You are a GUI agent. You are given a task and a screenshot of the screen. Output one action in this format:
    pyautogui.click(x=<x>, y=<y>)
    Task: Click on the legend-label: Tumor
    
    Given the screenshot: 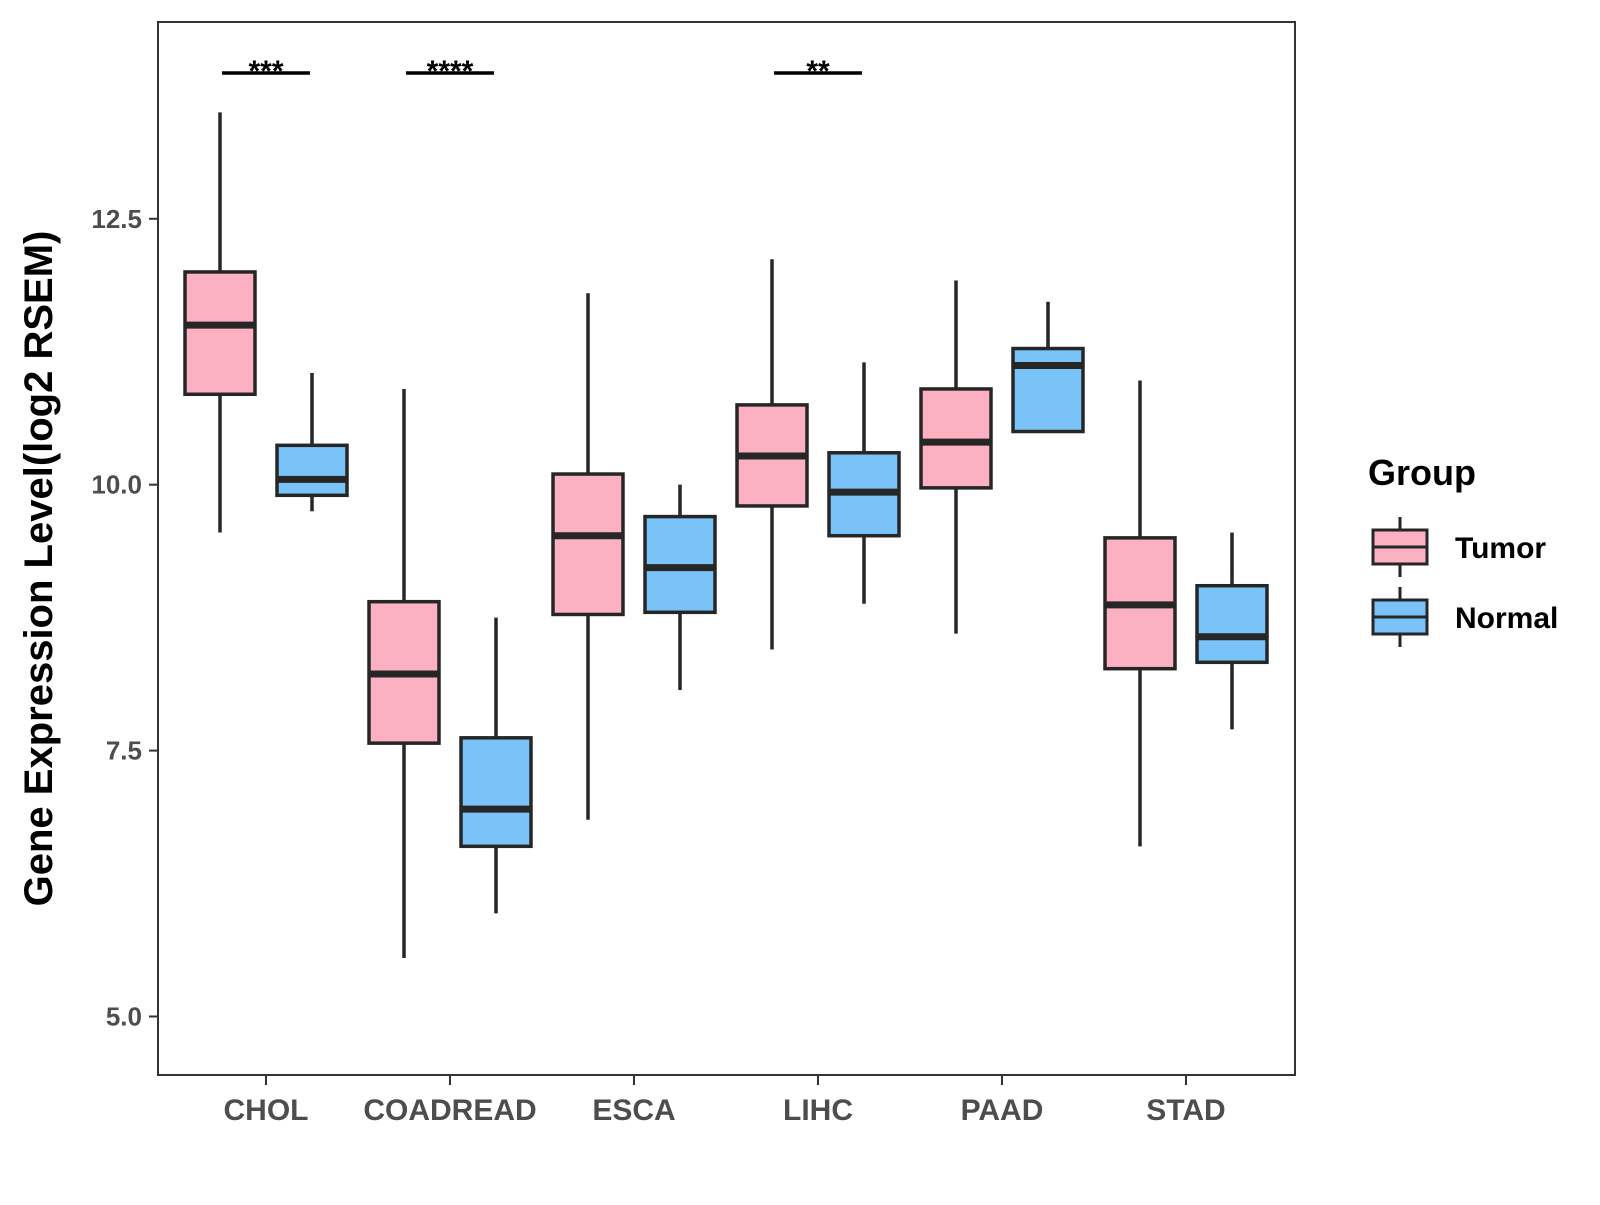 What is the action you would take?
    pyautogui.click(x=1500, y=548)
    